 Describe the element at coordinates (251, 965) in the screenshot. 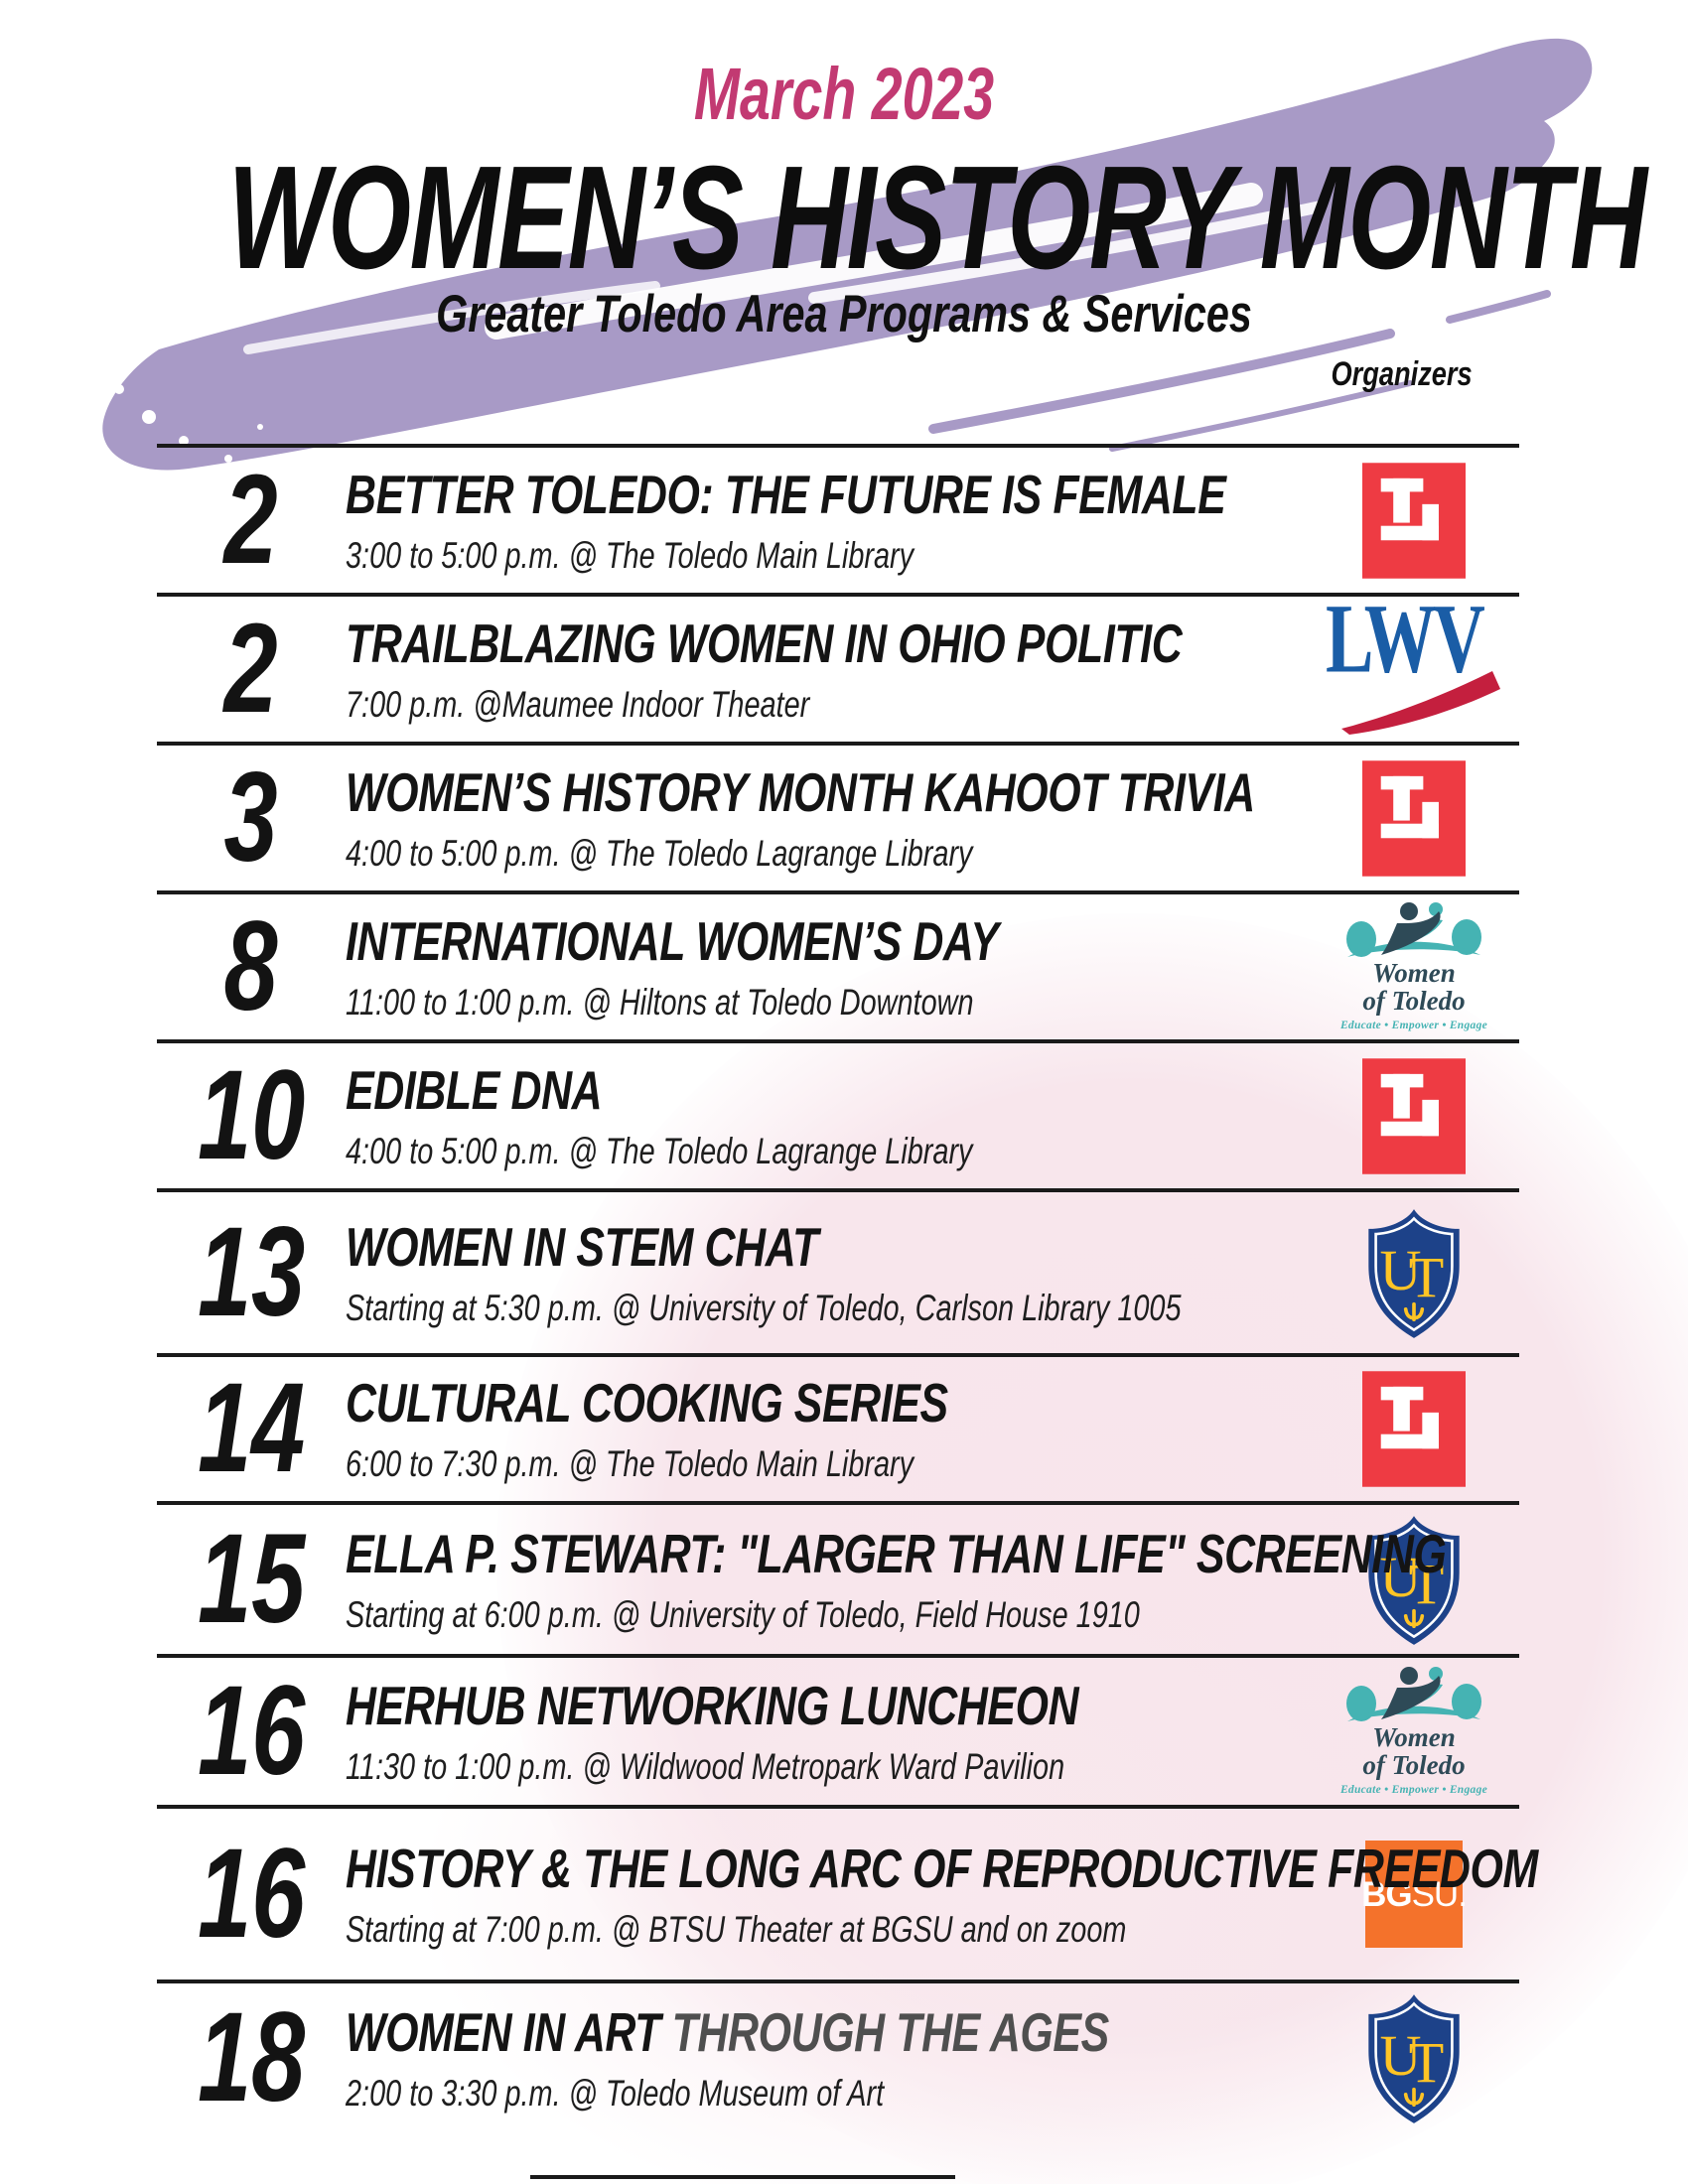

I see `event-date: 8` at that location.